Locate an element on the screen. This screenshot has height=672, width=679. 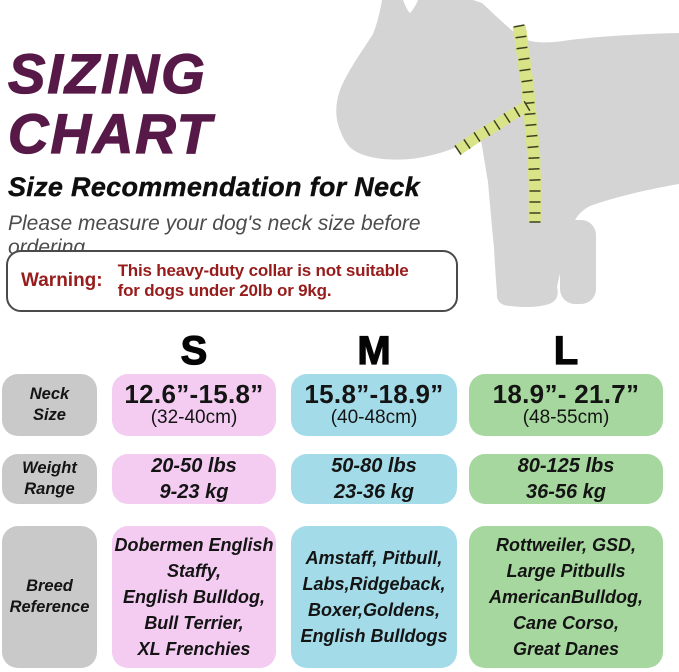
page-title: SIZING CHART is located at coordinates (187, 103).